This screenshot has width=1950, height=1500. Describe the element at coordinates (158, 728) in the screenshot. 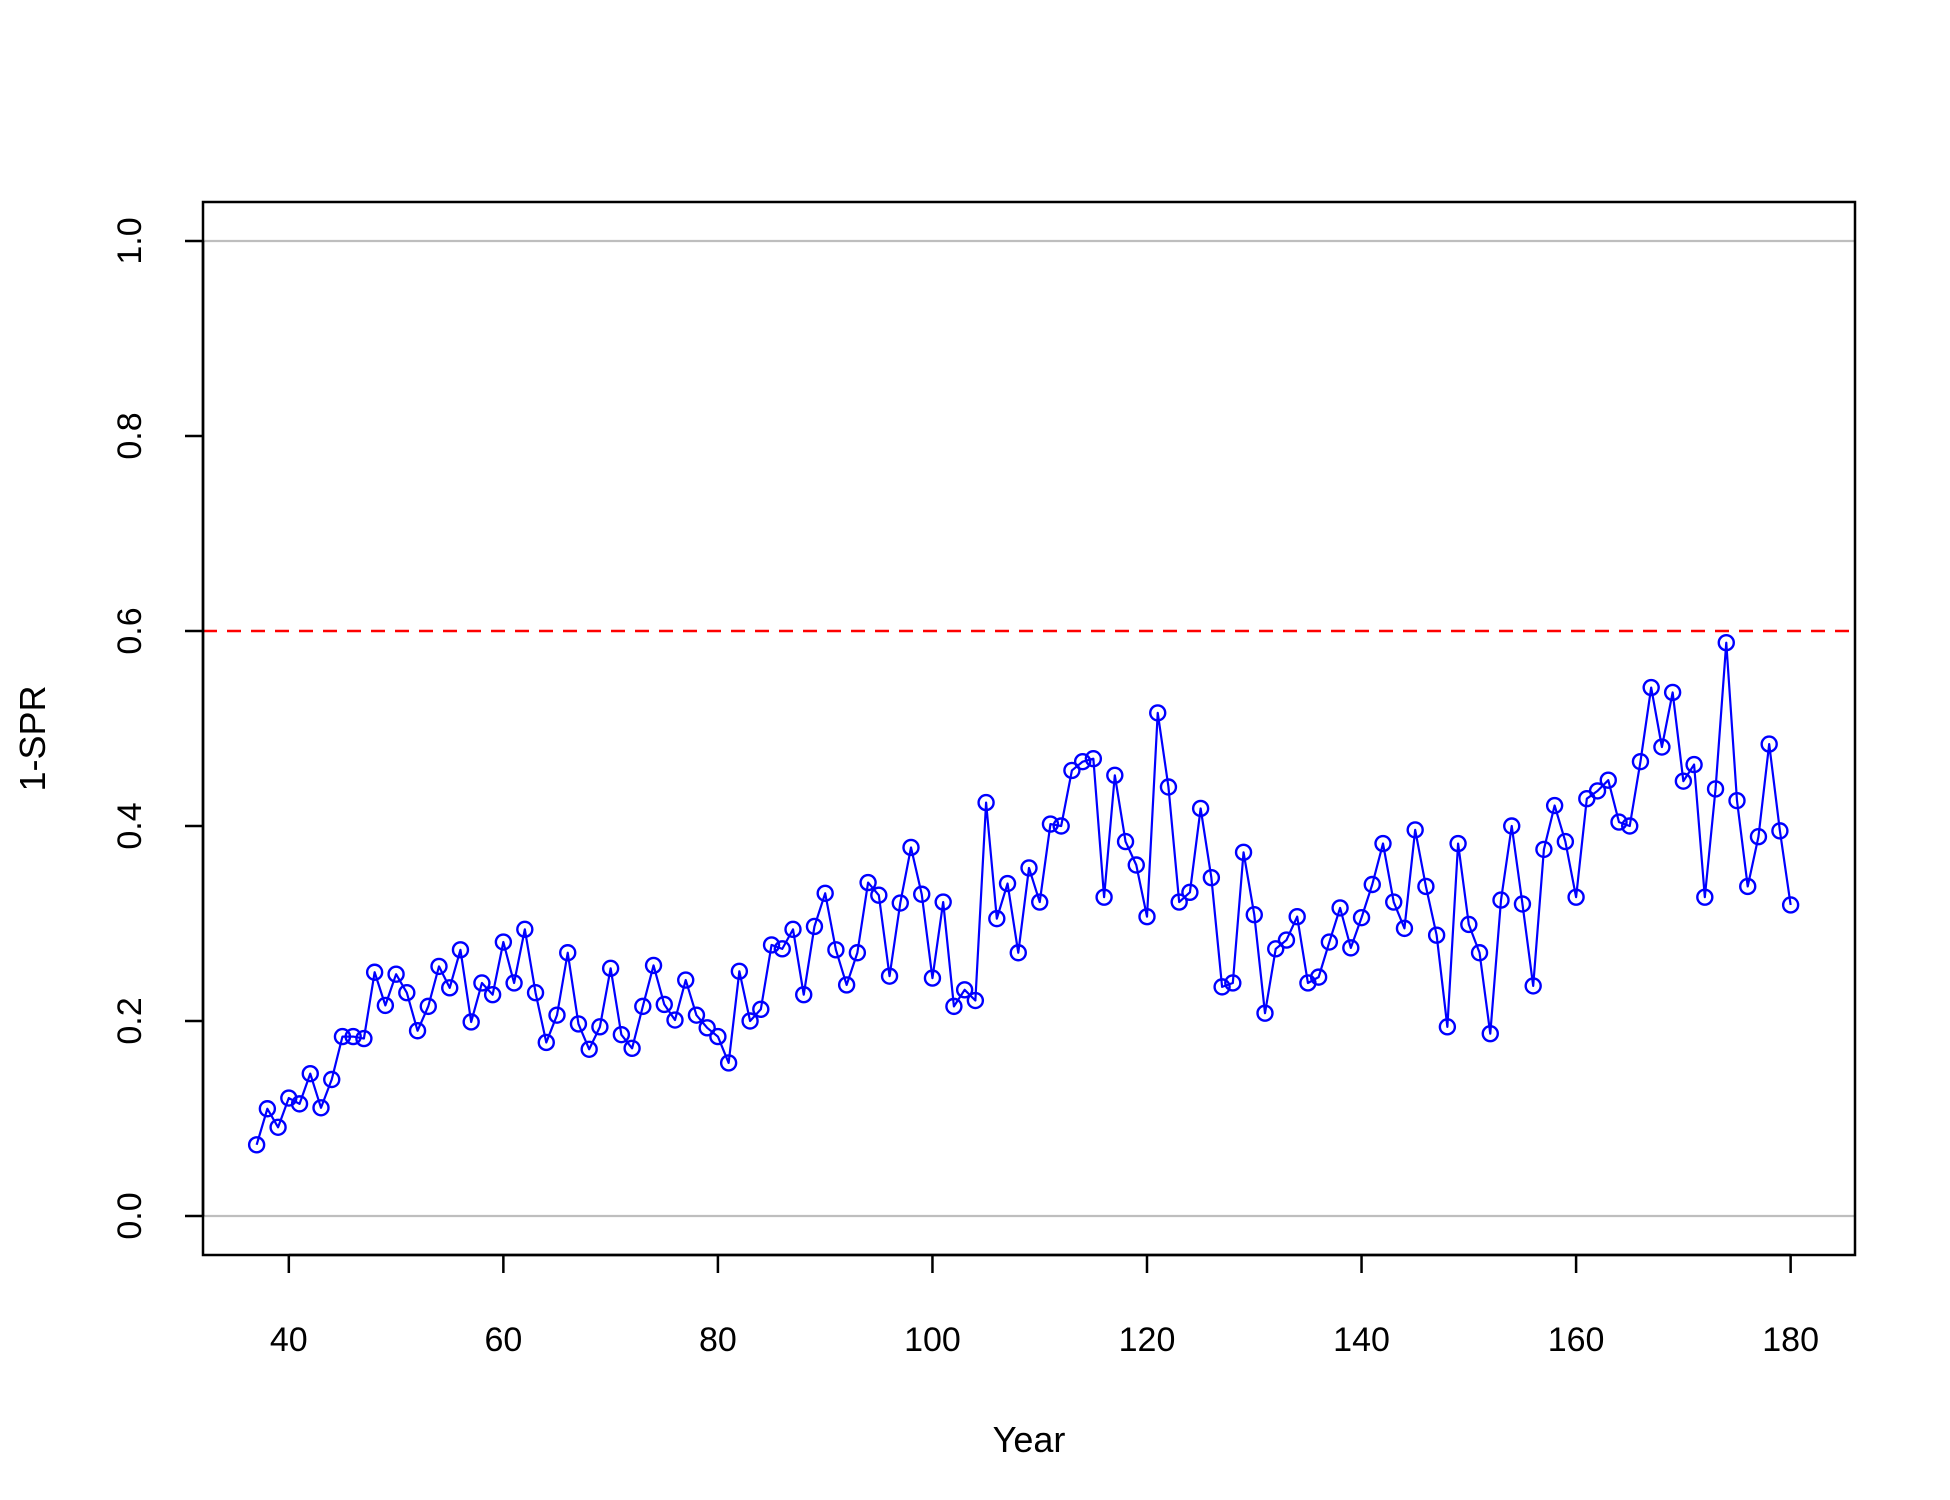

I see `y-axis: 0.0 0.2 0.4 0.6 0.8 1.0` at that location.